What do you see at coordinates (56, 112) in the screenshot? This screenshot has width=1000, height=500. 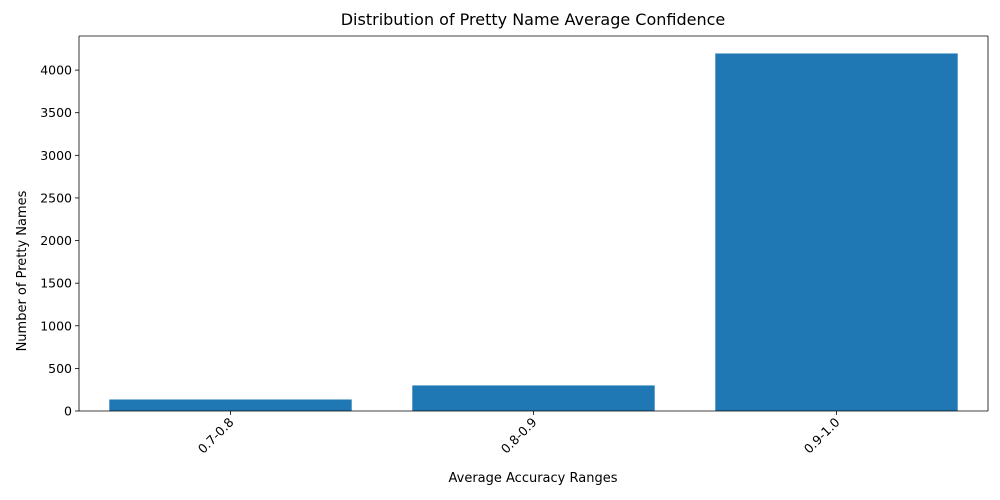 I see `y-tick-label: 3500` at bounding box center [56, 112].